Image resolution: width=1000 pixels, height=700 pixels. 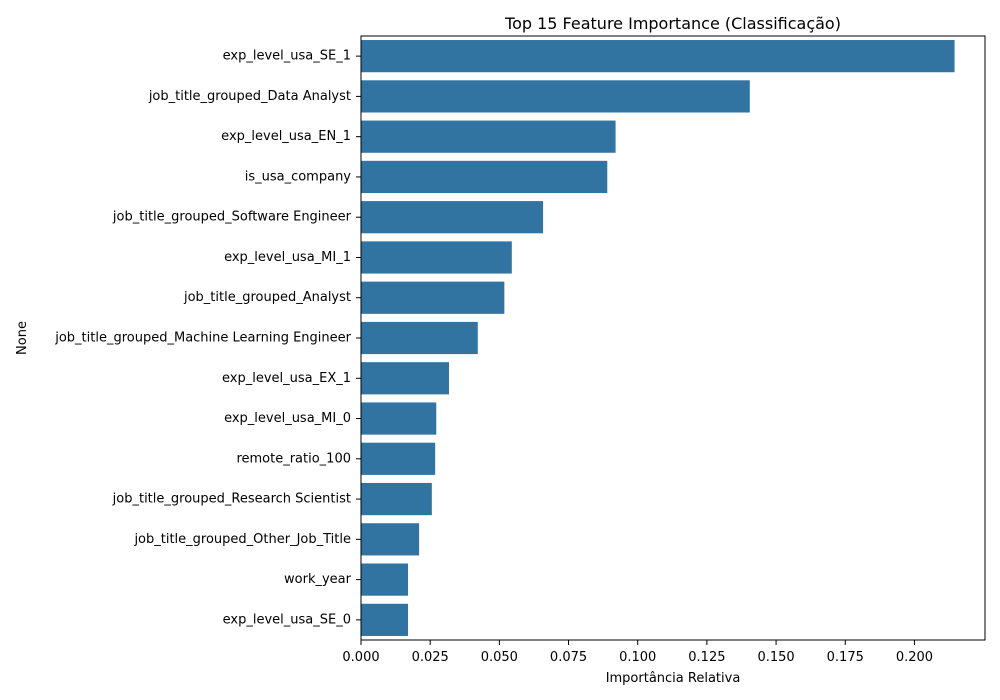 What do you see at coordinates (267, 297) in the screenshot?
I see `y-tick-label: job_title_grouped_Analyst` at bounding box center [267, 297].